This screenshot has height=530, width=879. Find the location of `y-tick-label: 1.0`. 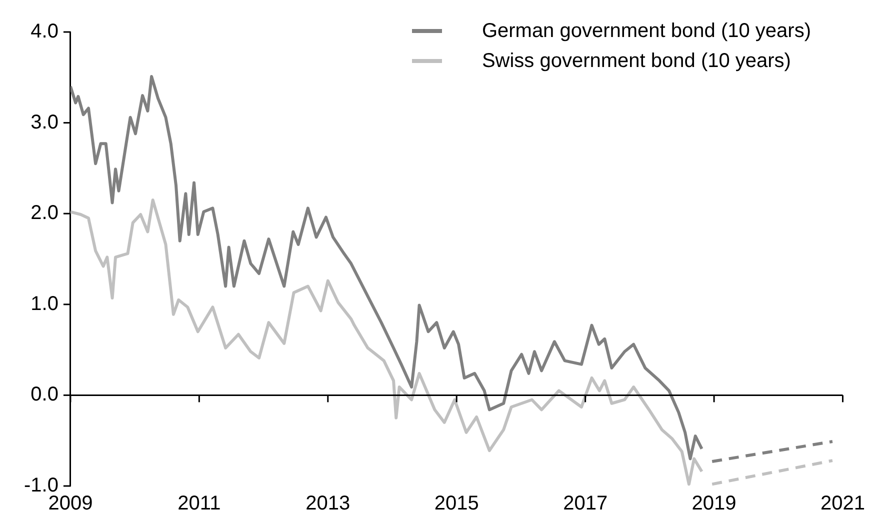

y-tick-label: 1.0 is located at coordinates (44, 303).